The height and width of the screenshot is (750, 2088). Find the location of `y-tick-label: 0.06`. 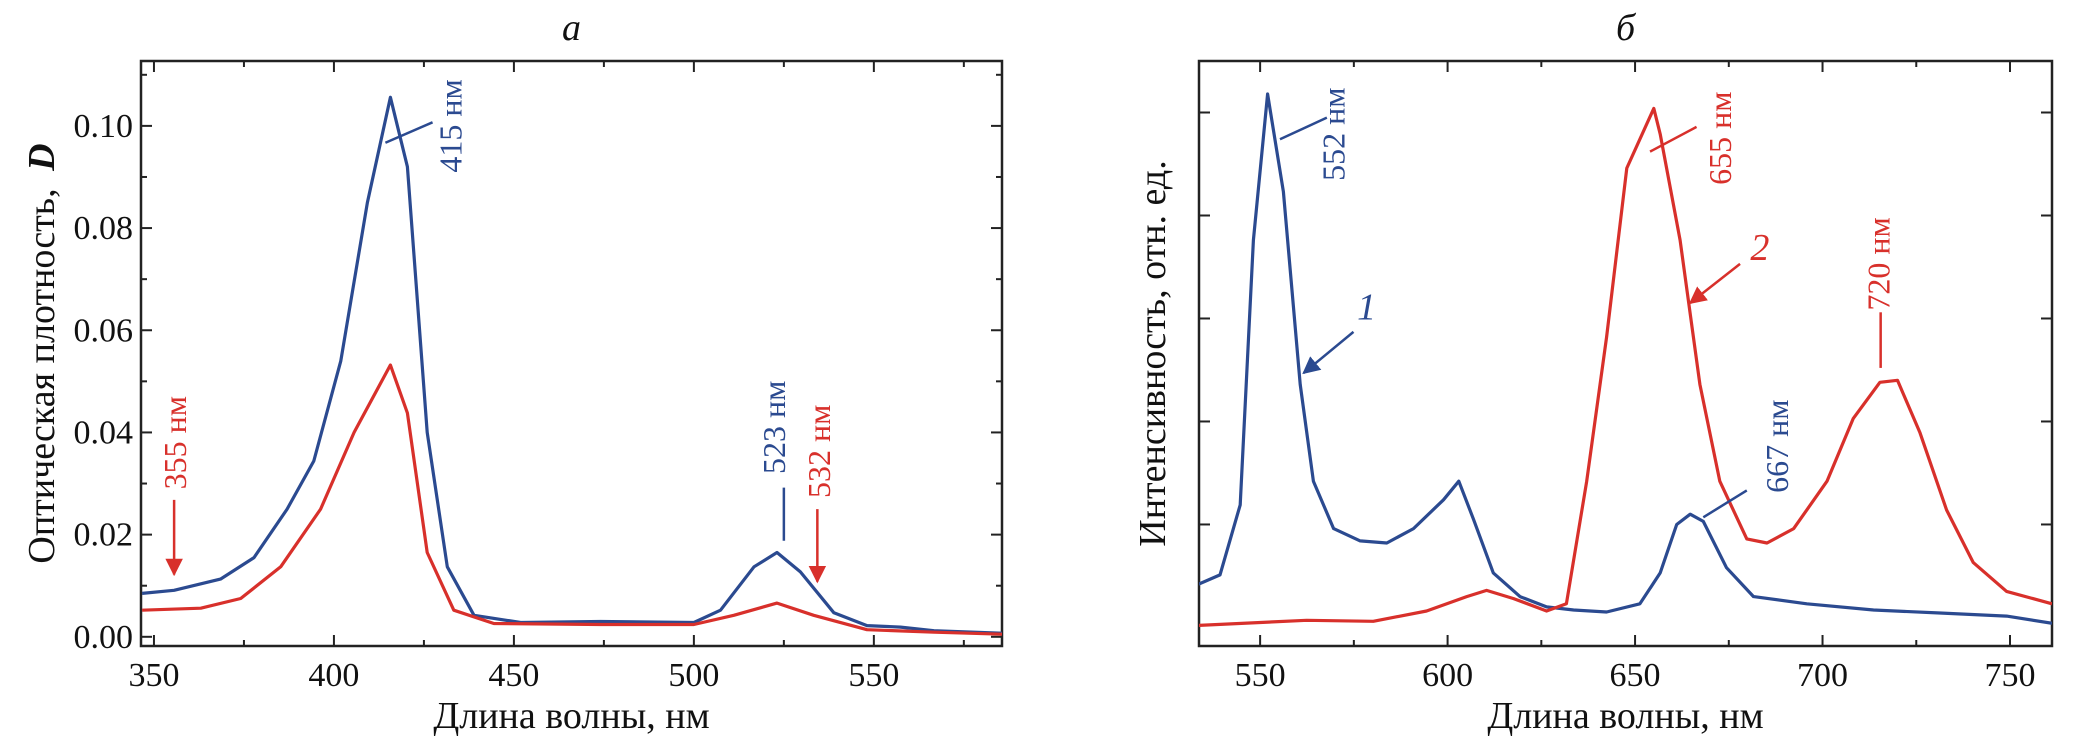

y-tick-label: 0.06 is located at coordinates (104, 330).